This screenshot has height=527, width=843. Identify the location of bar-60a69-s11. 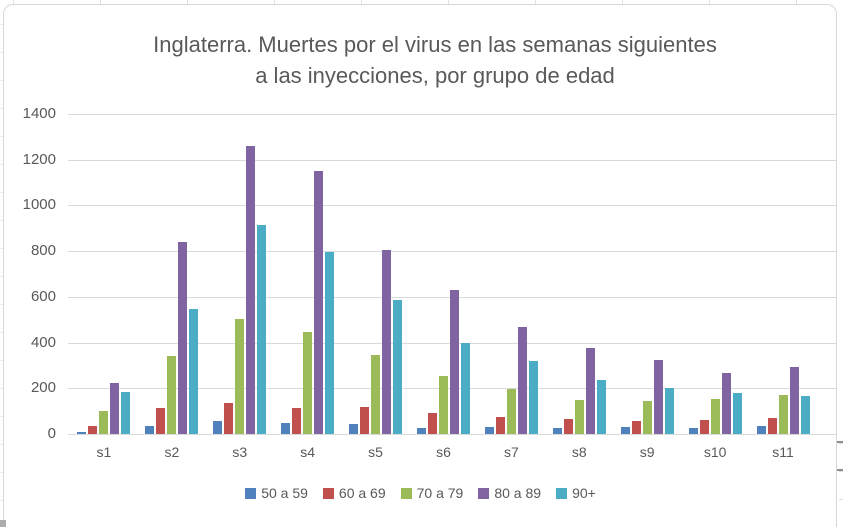
(772, 426).